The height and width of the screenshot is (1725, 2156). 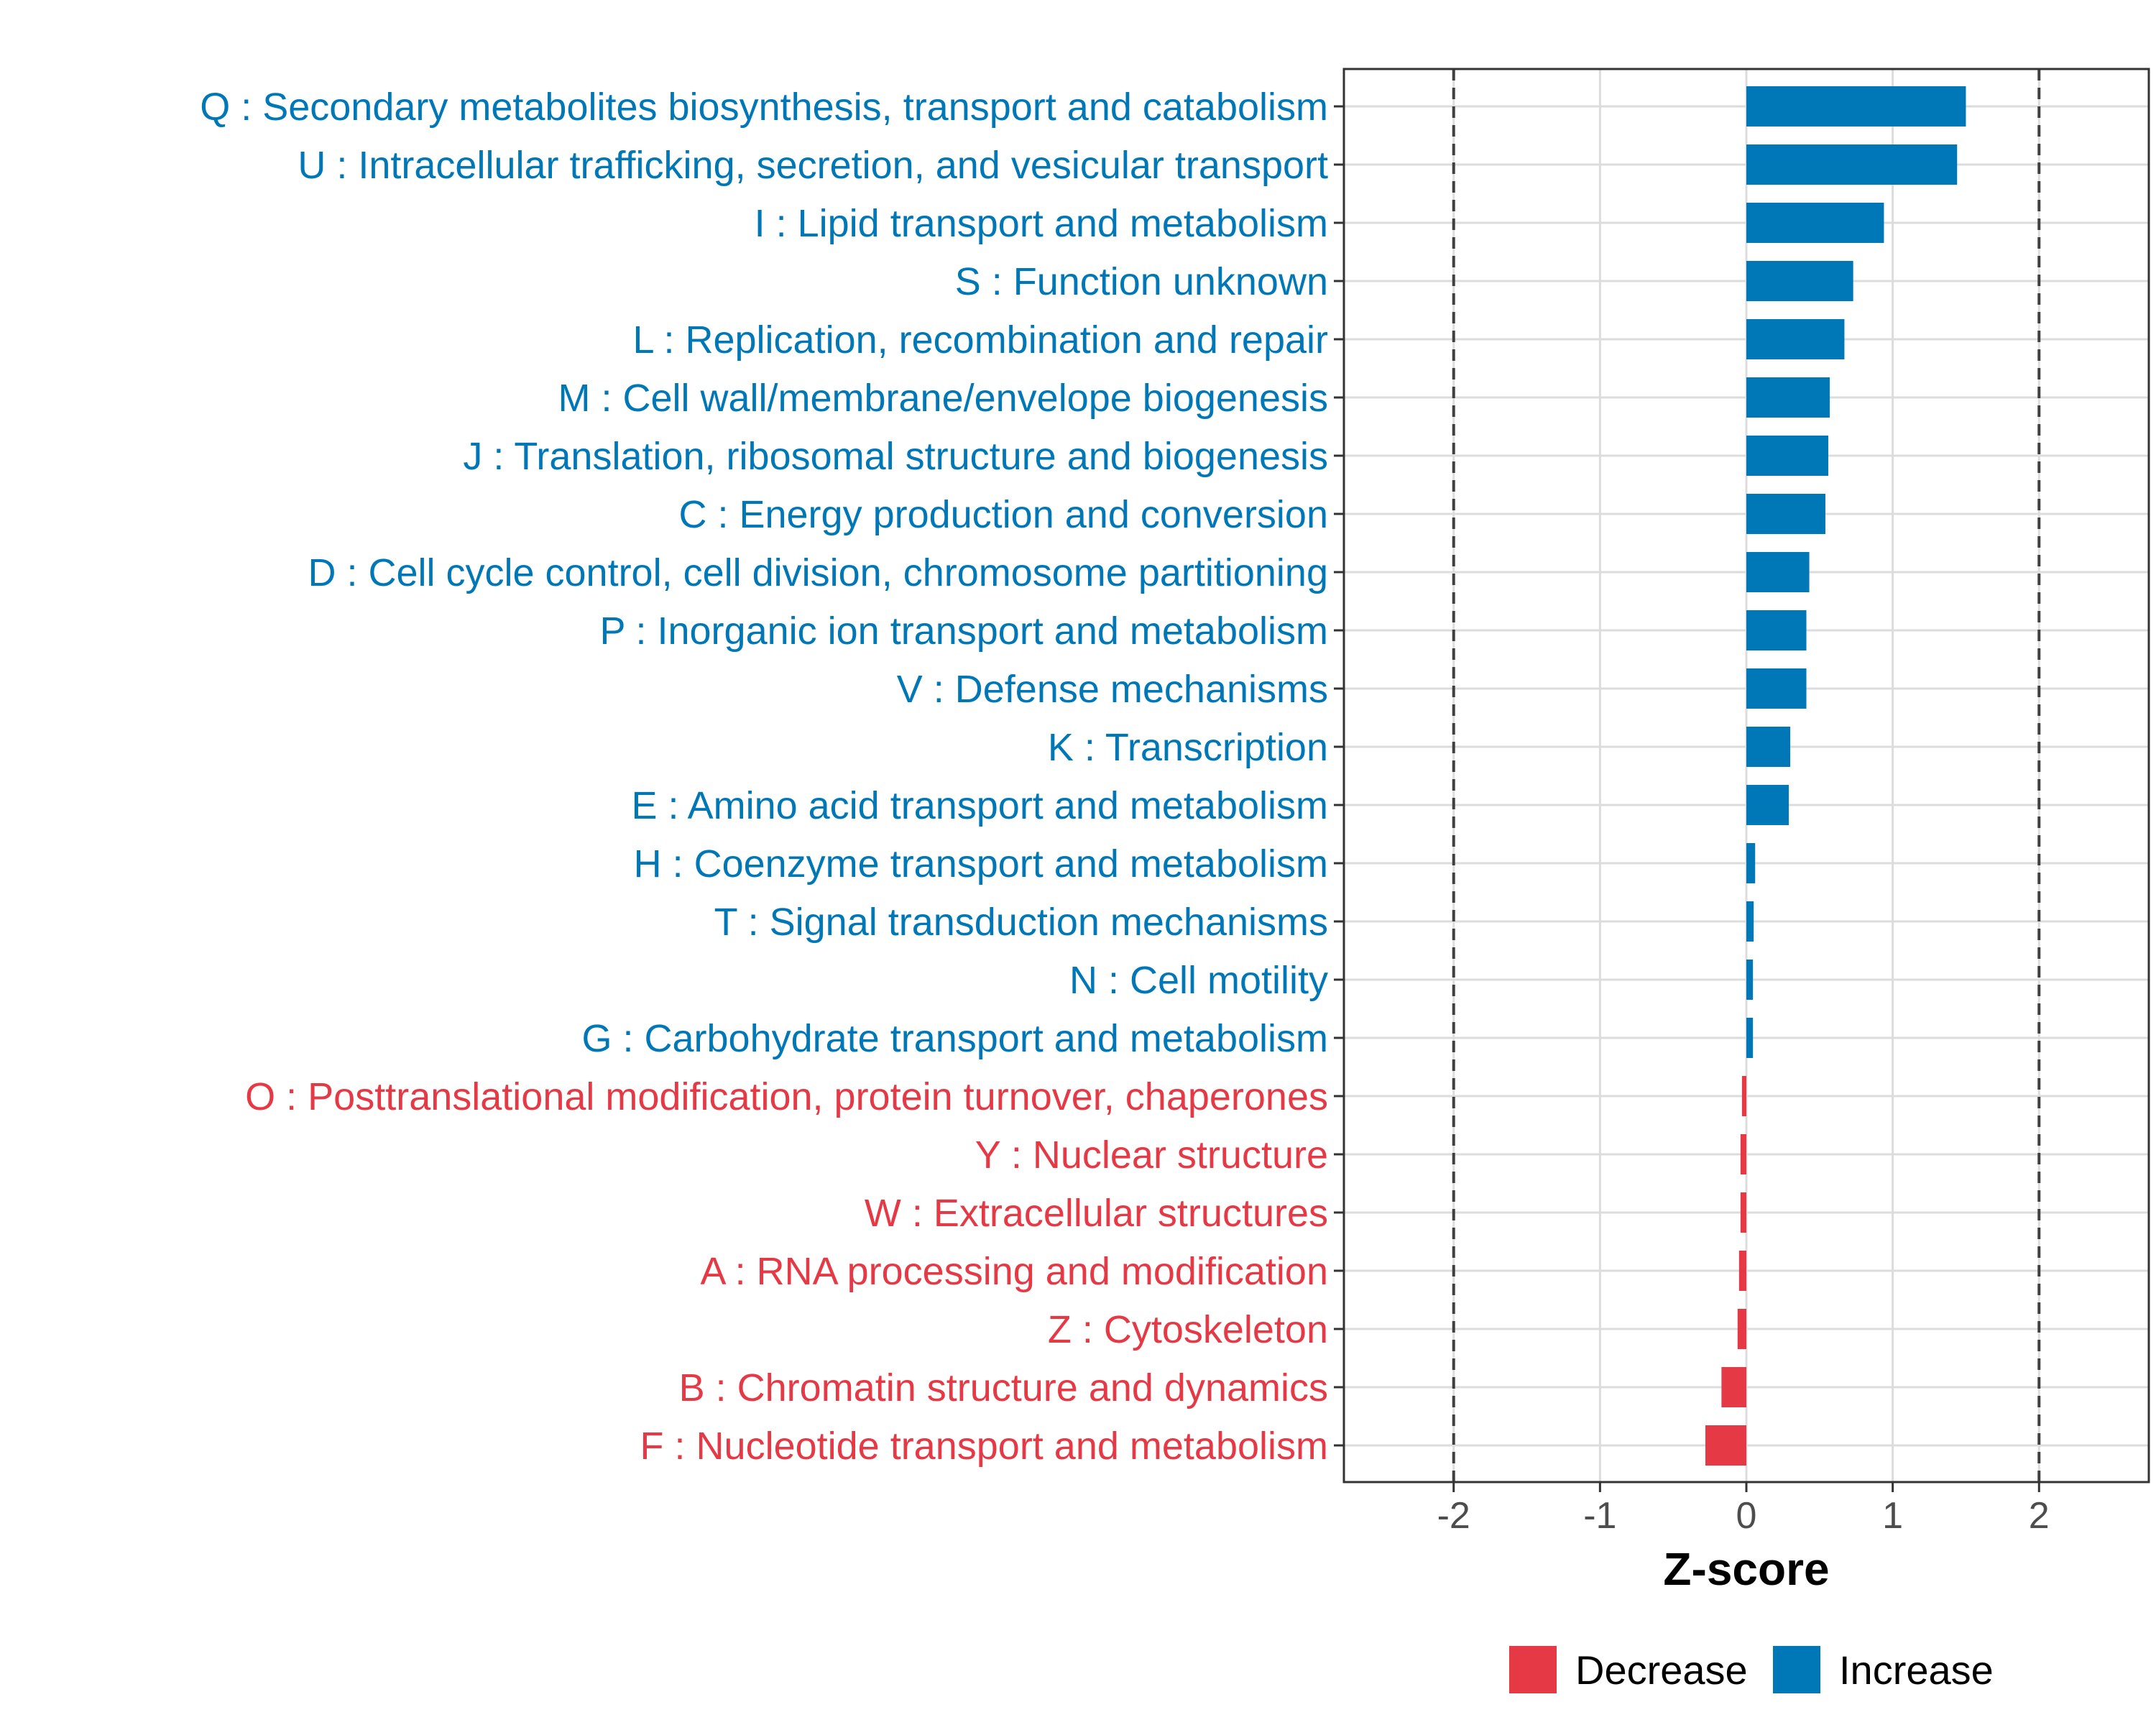 What do you see at coordinates (1767, 805) in the screenshot?
I see `bar-e` at bounding box center [1767, 805].